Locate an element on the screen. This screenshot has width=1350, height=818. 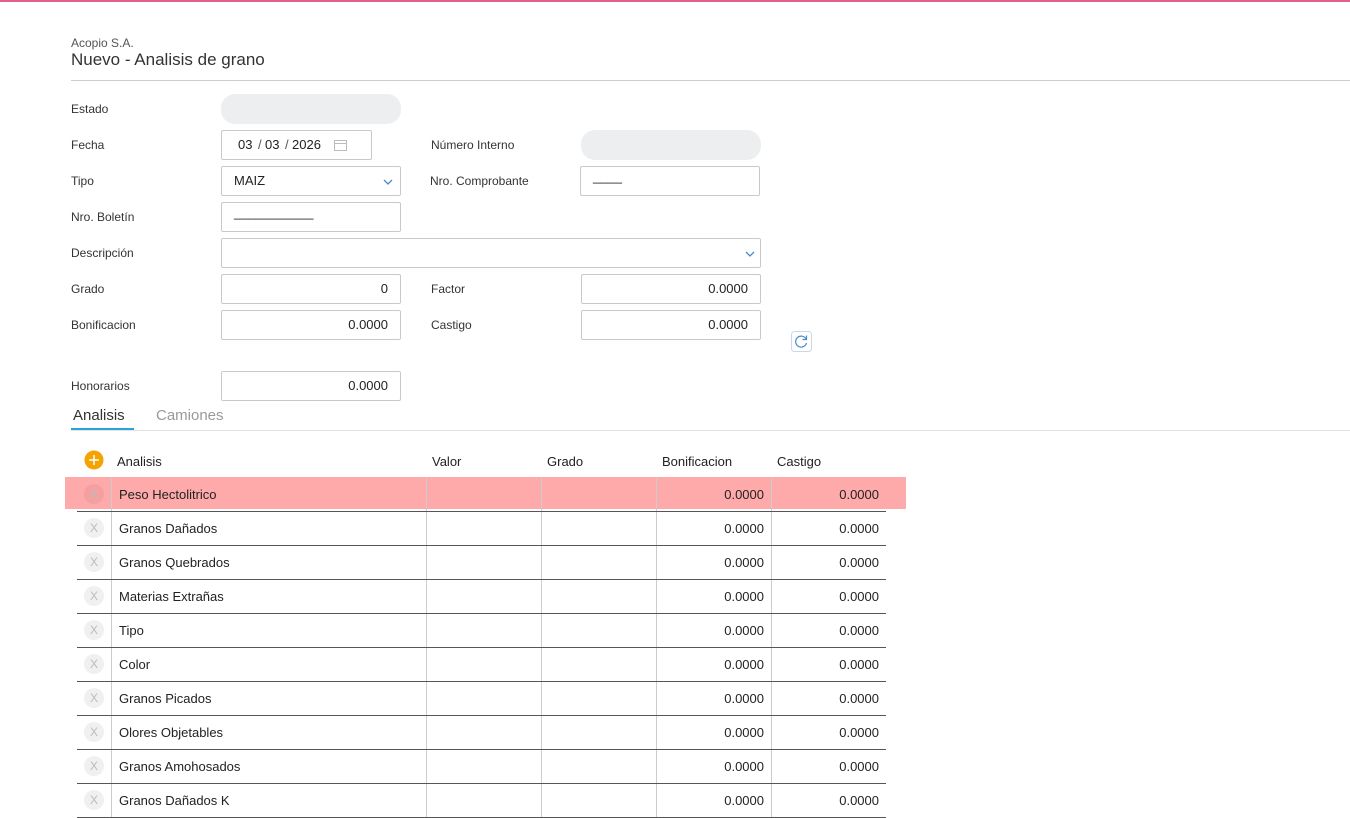
date-input: 03 / 03 / 2026 is located at coordinates (296, 145).